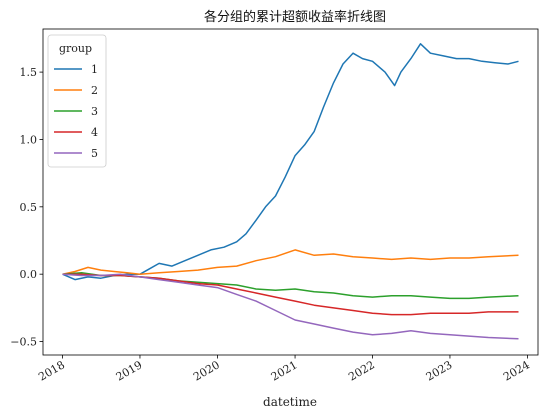 The width and height of the screenshot is (546, 420). I want to click on y-axis: −0.5 0.0 0.5 1.0 1.5, so click(26, 207).